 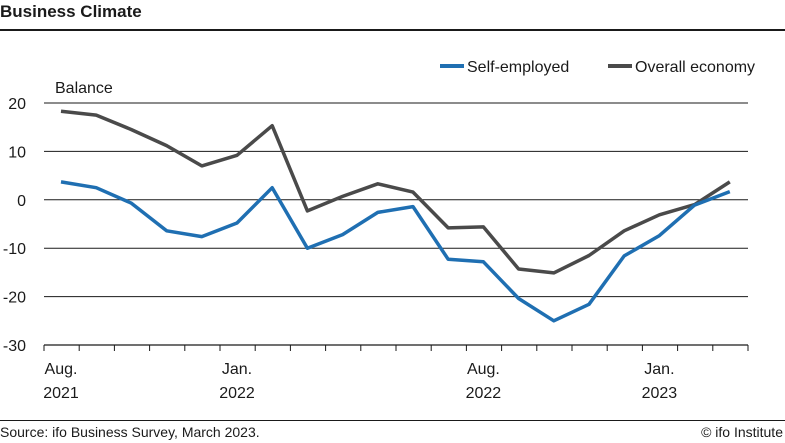 I want to click on title-rule, so click(x=392, y=30).